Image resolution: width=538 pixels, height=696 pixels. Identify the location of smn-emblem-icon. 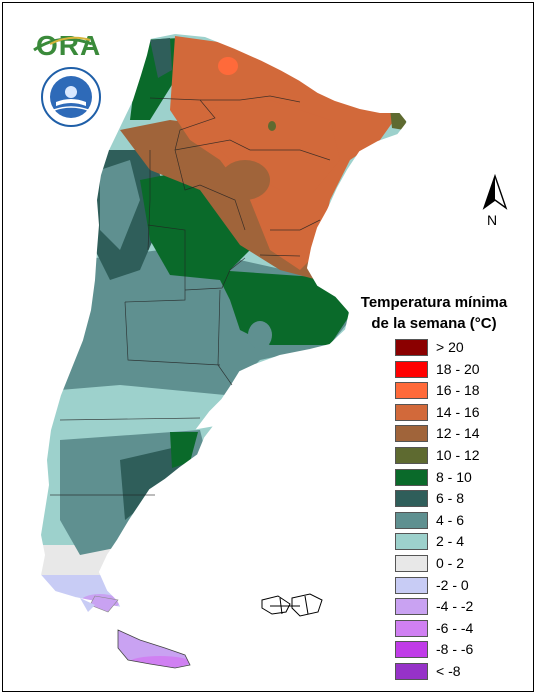
(71, 97).